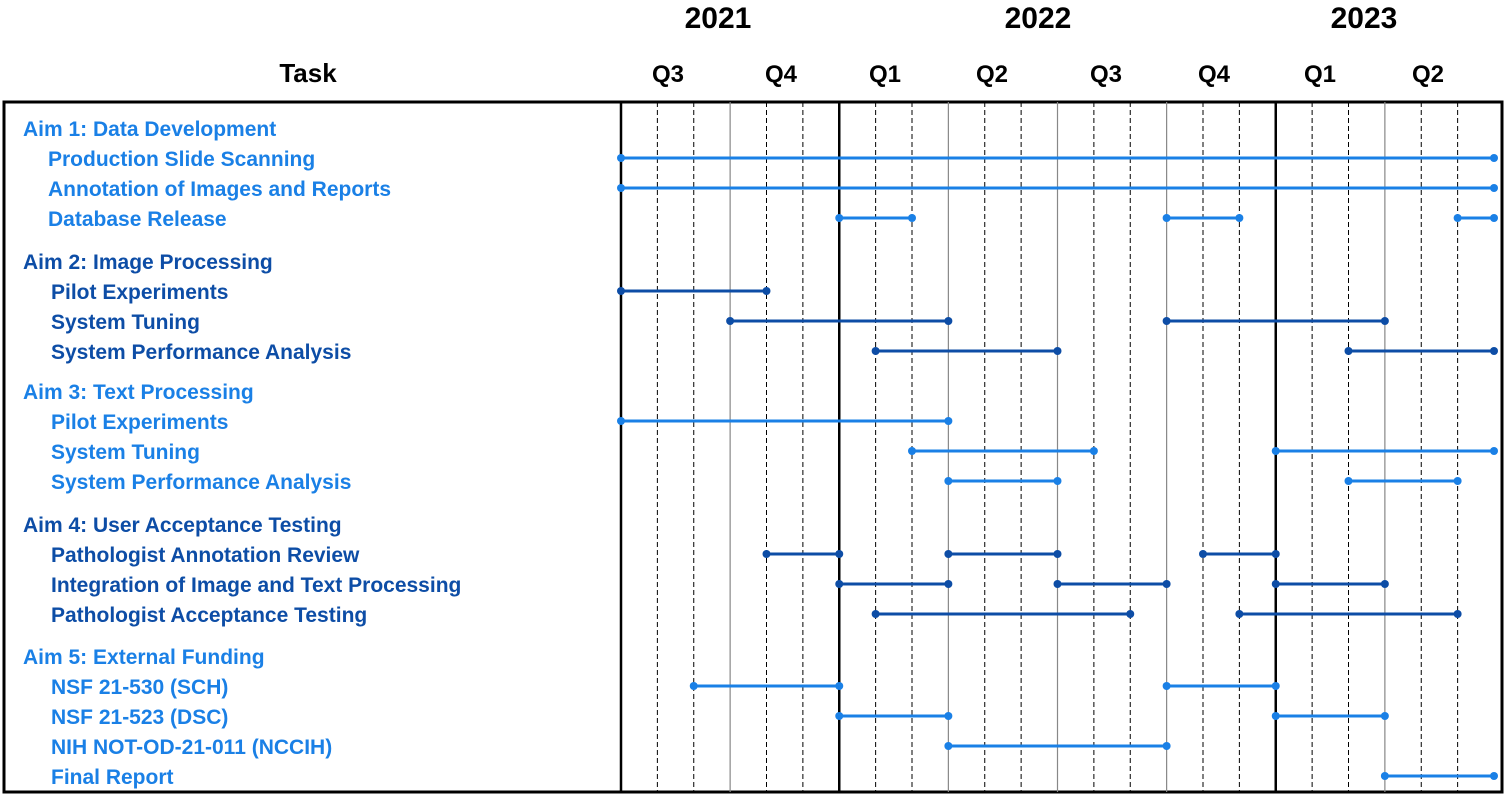  I want to click on task-label: Annotation of Images and Reports, so click(219, 189).